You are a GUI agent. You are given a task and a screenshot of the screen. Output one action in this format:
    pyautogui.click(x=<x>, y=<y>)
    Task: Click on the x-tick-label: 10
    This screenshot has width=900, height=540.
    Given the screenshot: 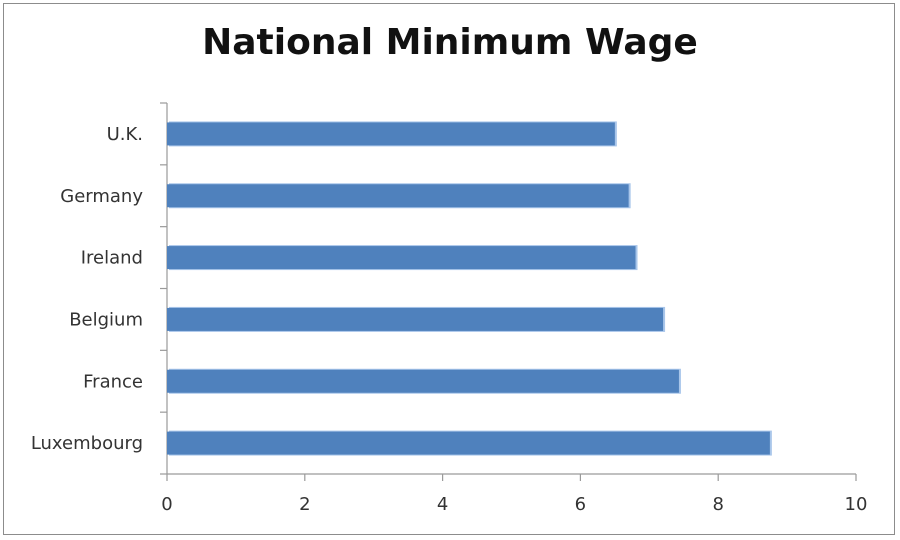 What is the action you would take?
    pyautogui.click(x=856, y=504)
    